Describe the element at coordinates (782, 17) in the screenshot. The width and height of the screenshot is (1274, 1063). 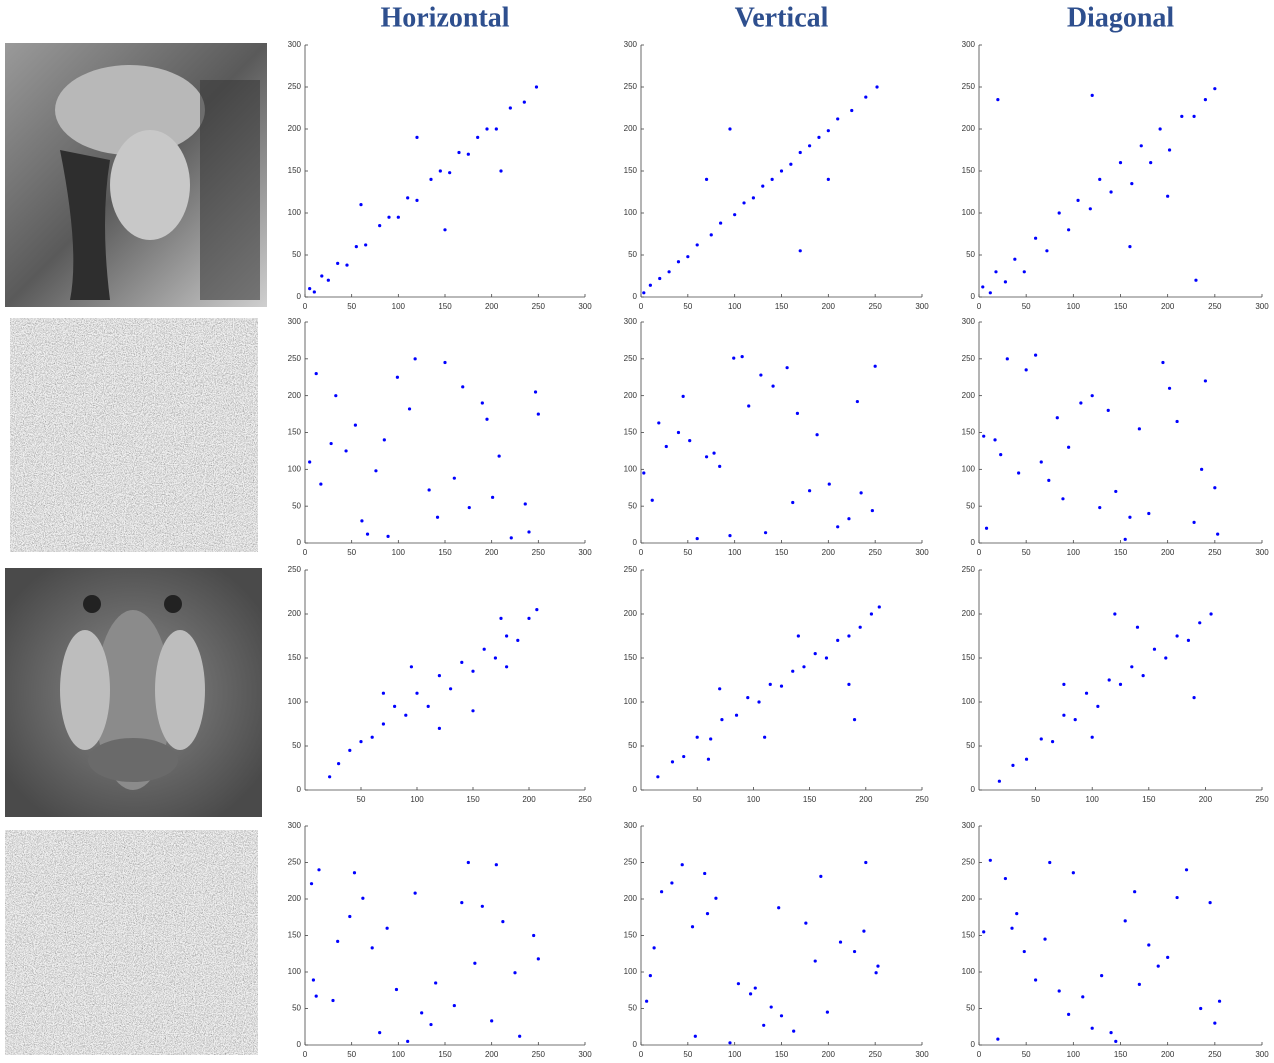
I see `column-title: Vertical` at that location.